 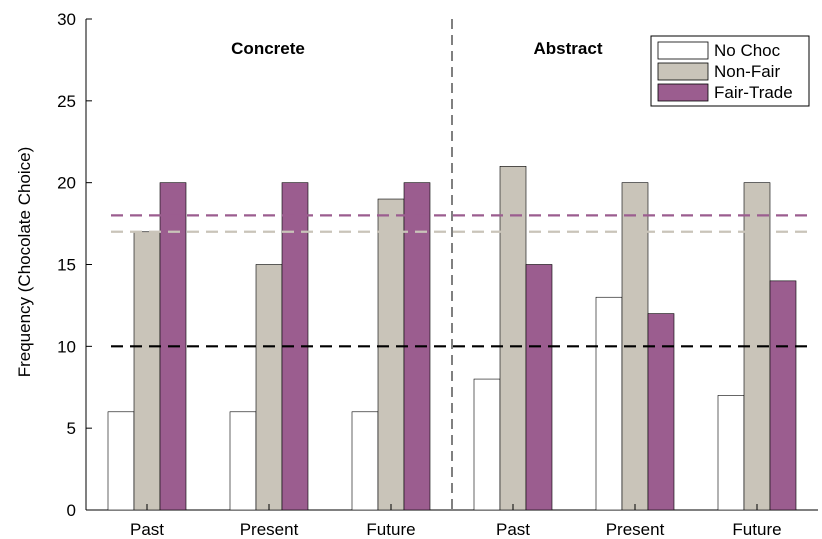 I want to click on y-tick-label: 15, so click(x=66, y=265).